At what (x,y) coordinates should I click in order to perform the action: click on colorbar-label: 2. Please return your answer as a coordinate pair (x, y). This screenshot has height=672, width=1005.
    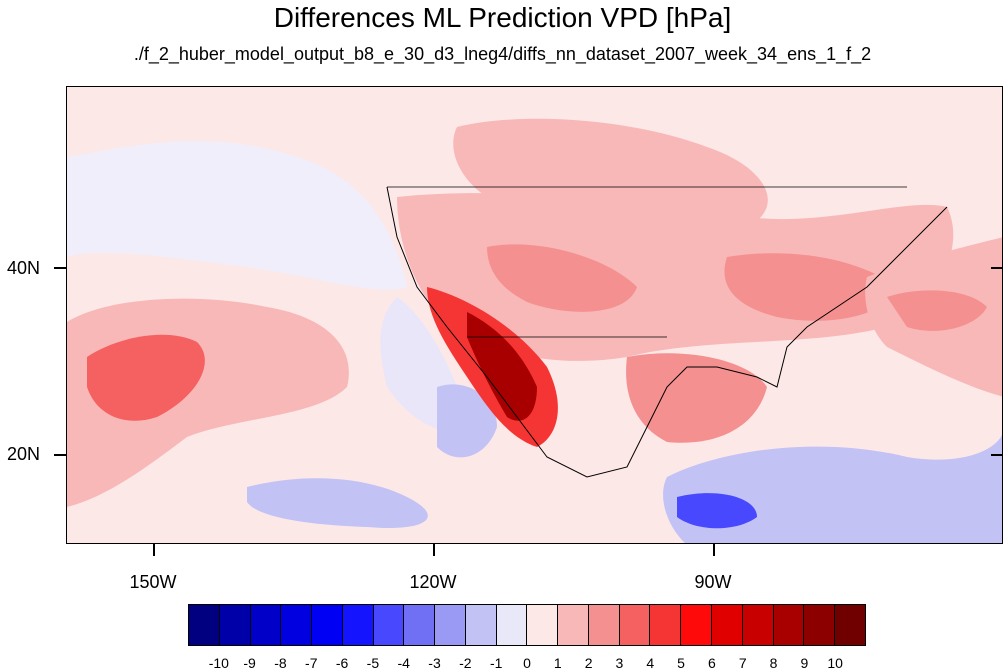
    Looking at the image, I should click on (588, 663).